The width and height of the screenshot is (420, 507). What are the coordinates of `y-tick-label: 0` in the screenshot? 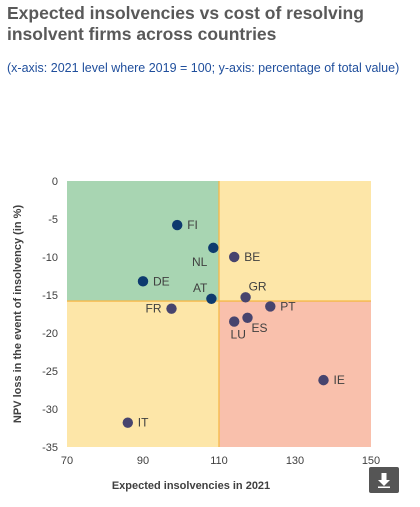 It's located at (55, 182).